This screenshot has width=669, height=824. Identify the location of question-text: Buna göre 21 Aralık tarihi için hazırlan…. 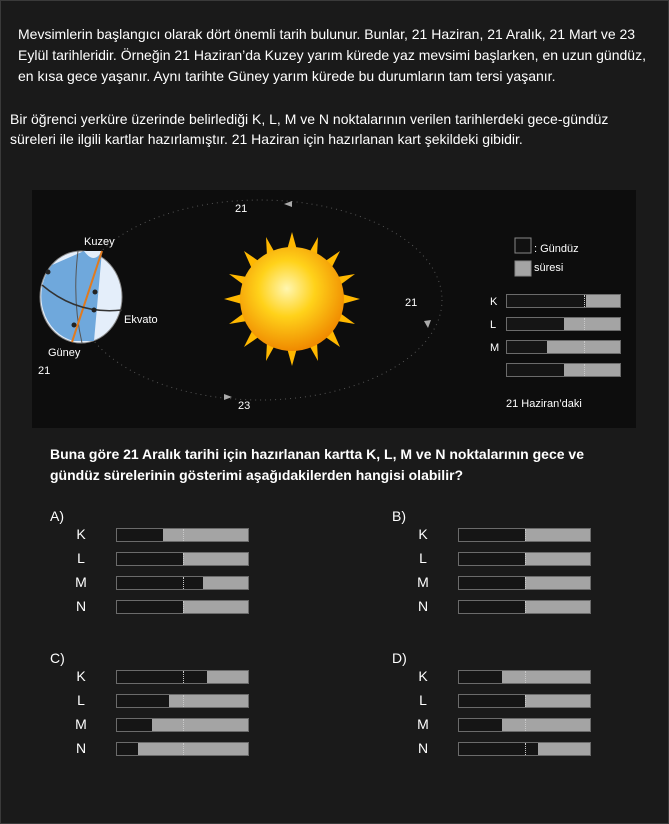
(317, 464).